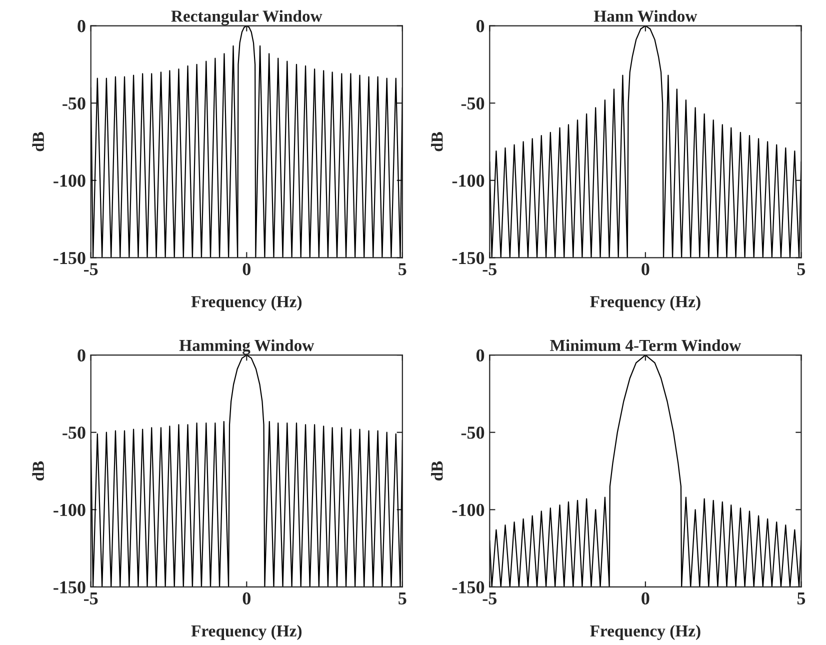 The image size is (826, 645). What do you see at coordinates (646, 16) in the screenshot?
I see `chart-title: Hann Window` at bounding box center [646, 16].